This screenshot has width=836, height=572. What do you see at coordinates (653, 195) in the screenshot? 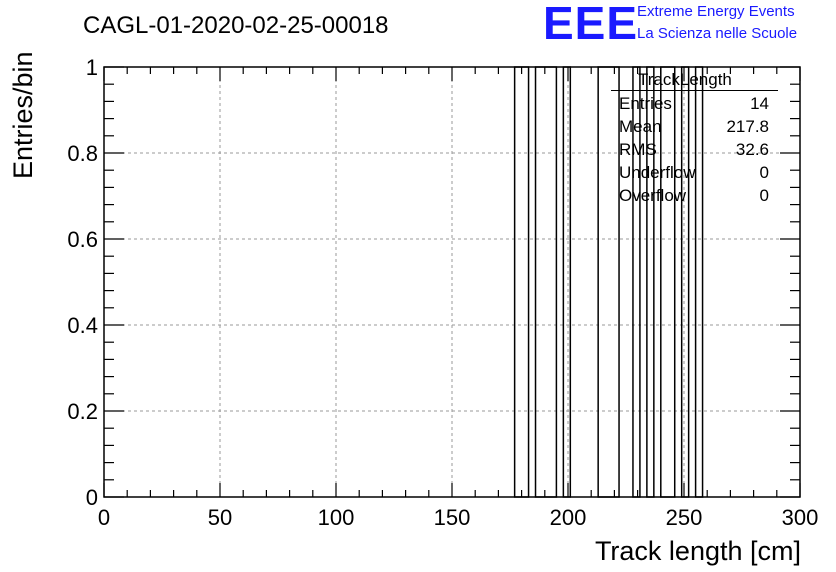
I see `stat-label-overflow: Overflow` at bounding box center [653, 195].